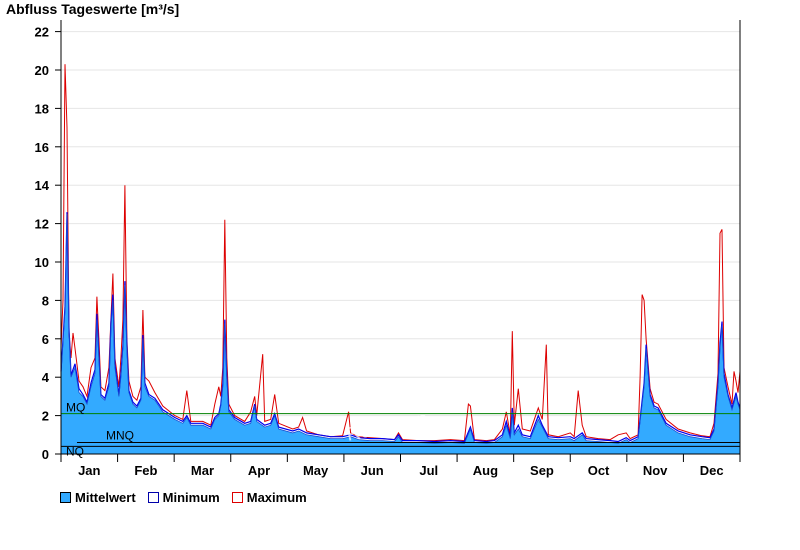 The height and width of the screenshot is (550, 800). What do you see at coordinates (45, 416) in the screenshot?
I see `y-tick-label-2: 2` at bounding box center [45, 416].